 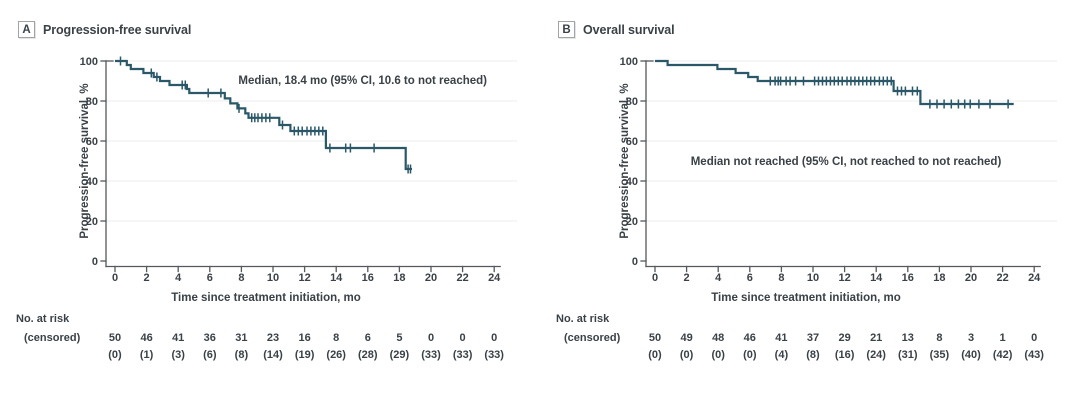 I want to click on at-risk-count: 48, so click(x=718, y=338).